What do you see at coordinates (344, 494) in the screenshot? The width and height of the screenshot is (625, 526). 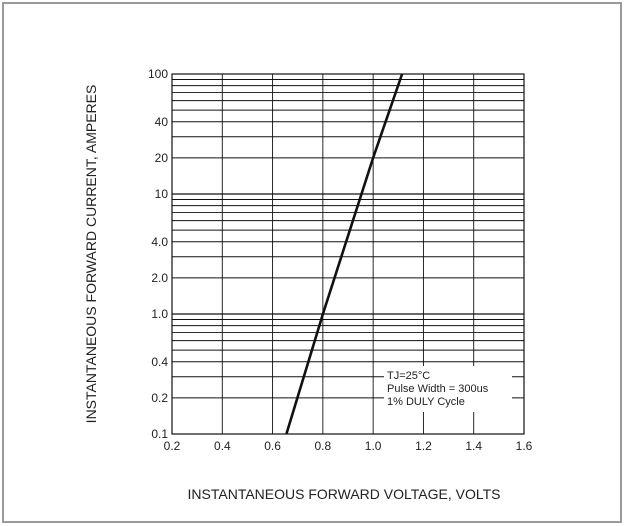 I see `x-axis-title: INSTANTANEOUS FORWARD VOLTAGE, VOLTS` at bounding box center [344, 494].